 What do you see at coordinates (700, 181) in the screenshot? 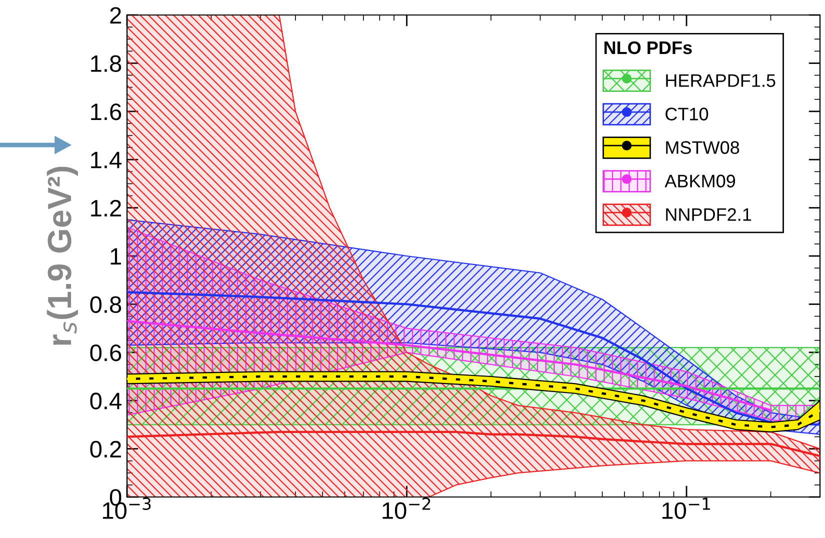
I see `legend-label: ABKM09` at bounding box center [700, 181].